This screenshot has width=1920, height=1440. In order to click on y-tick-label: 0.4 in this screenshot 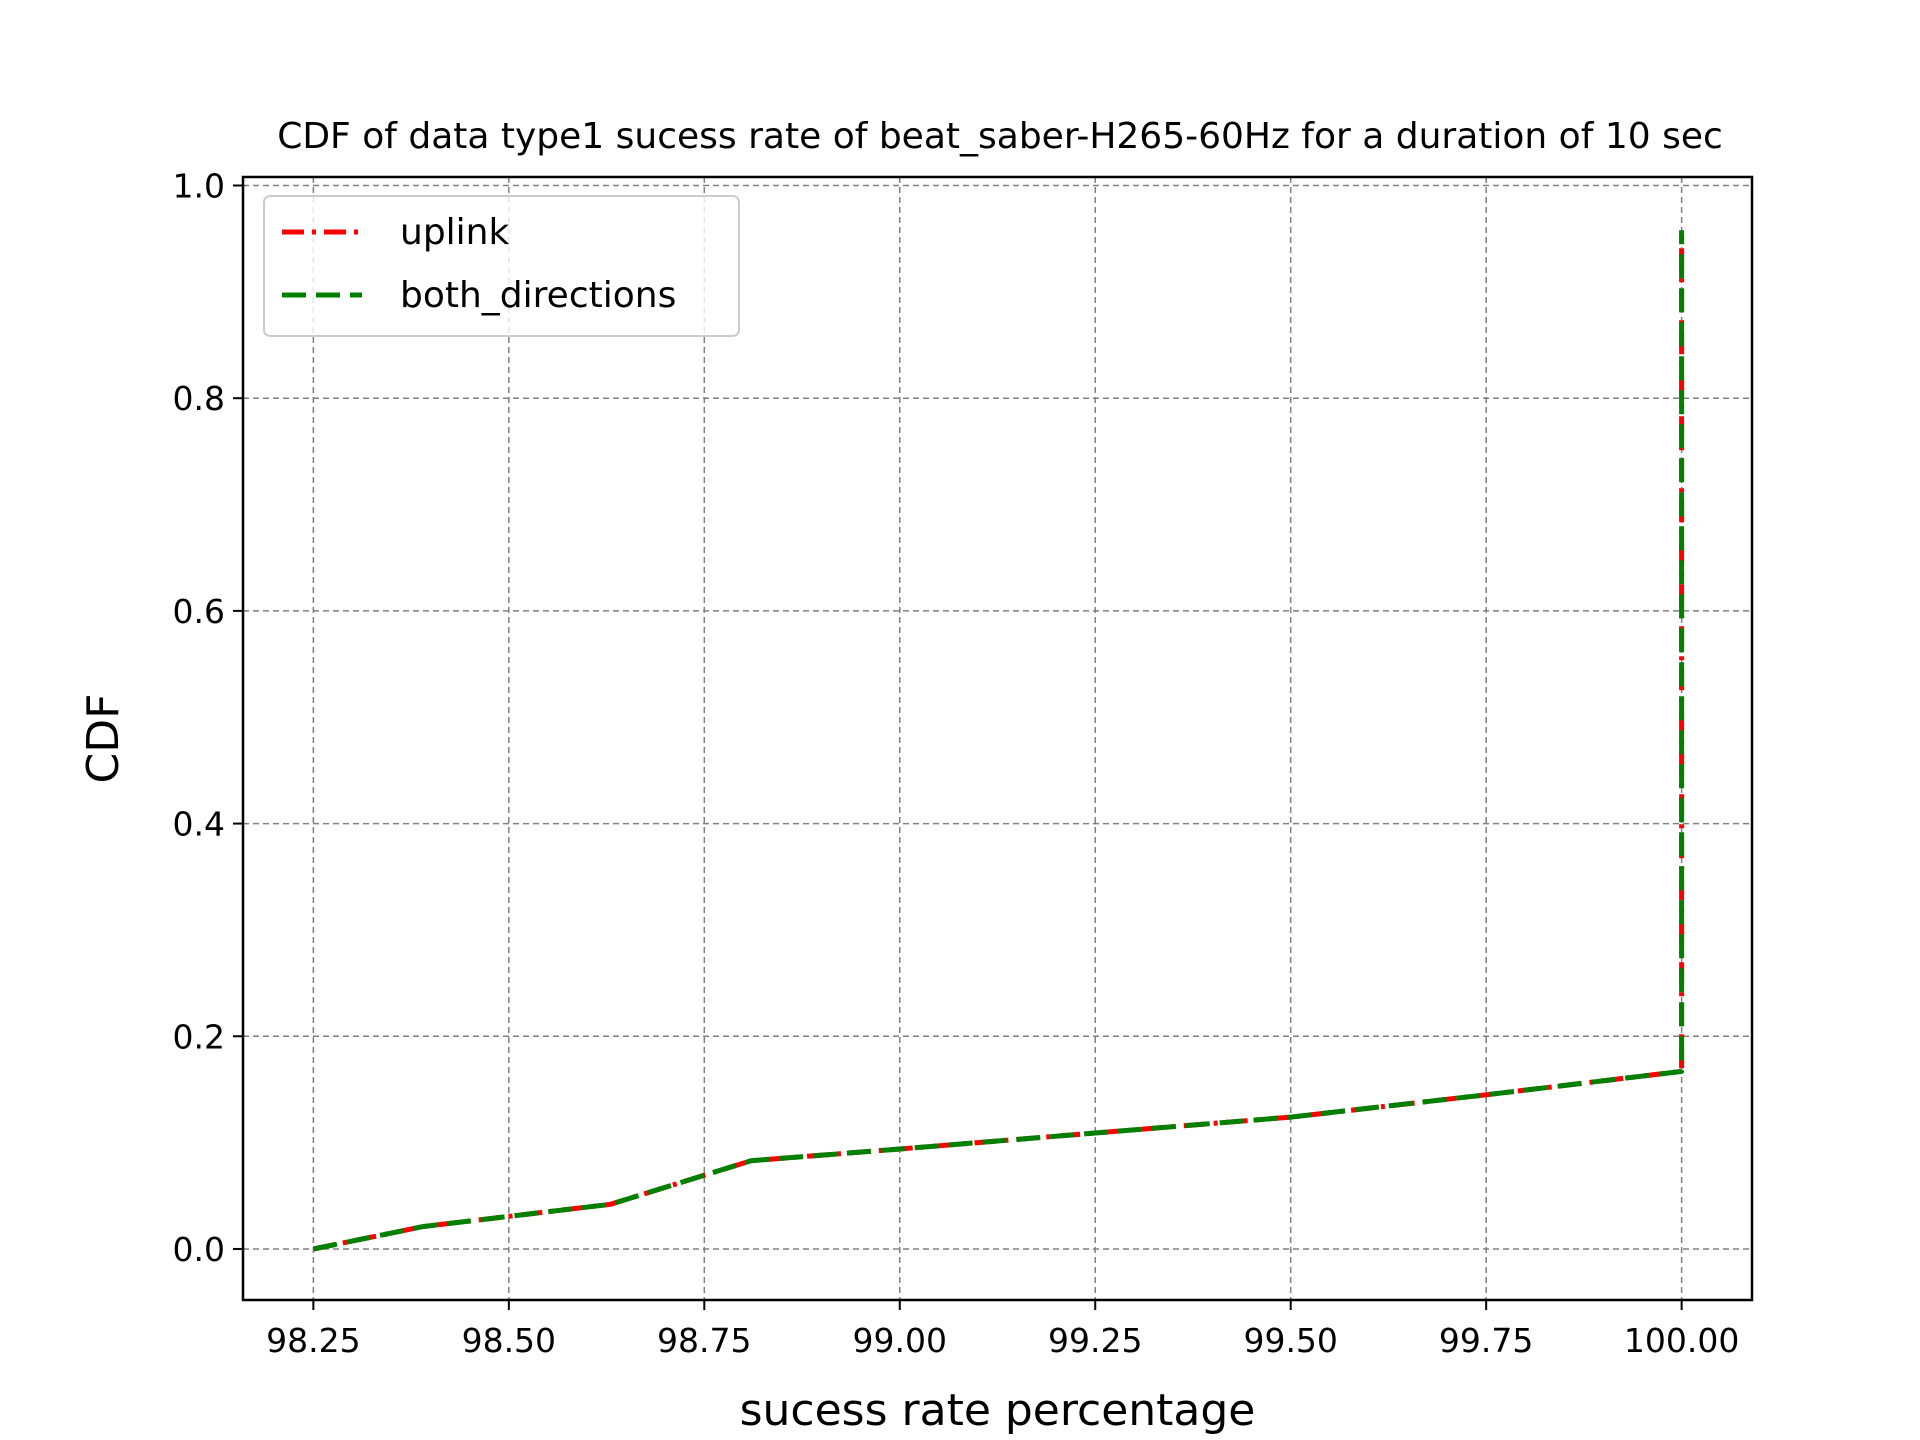, I will do `click(199, 824)`.